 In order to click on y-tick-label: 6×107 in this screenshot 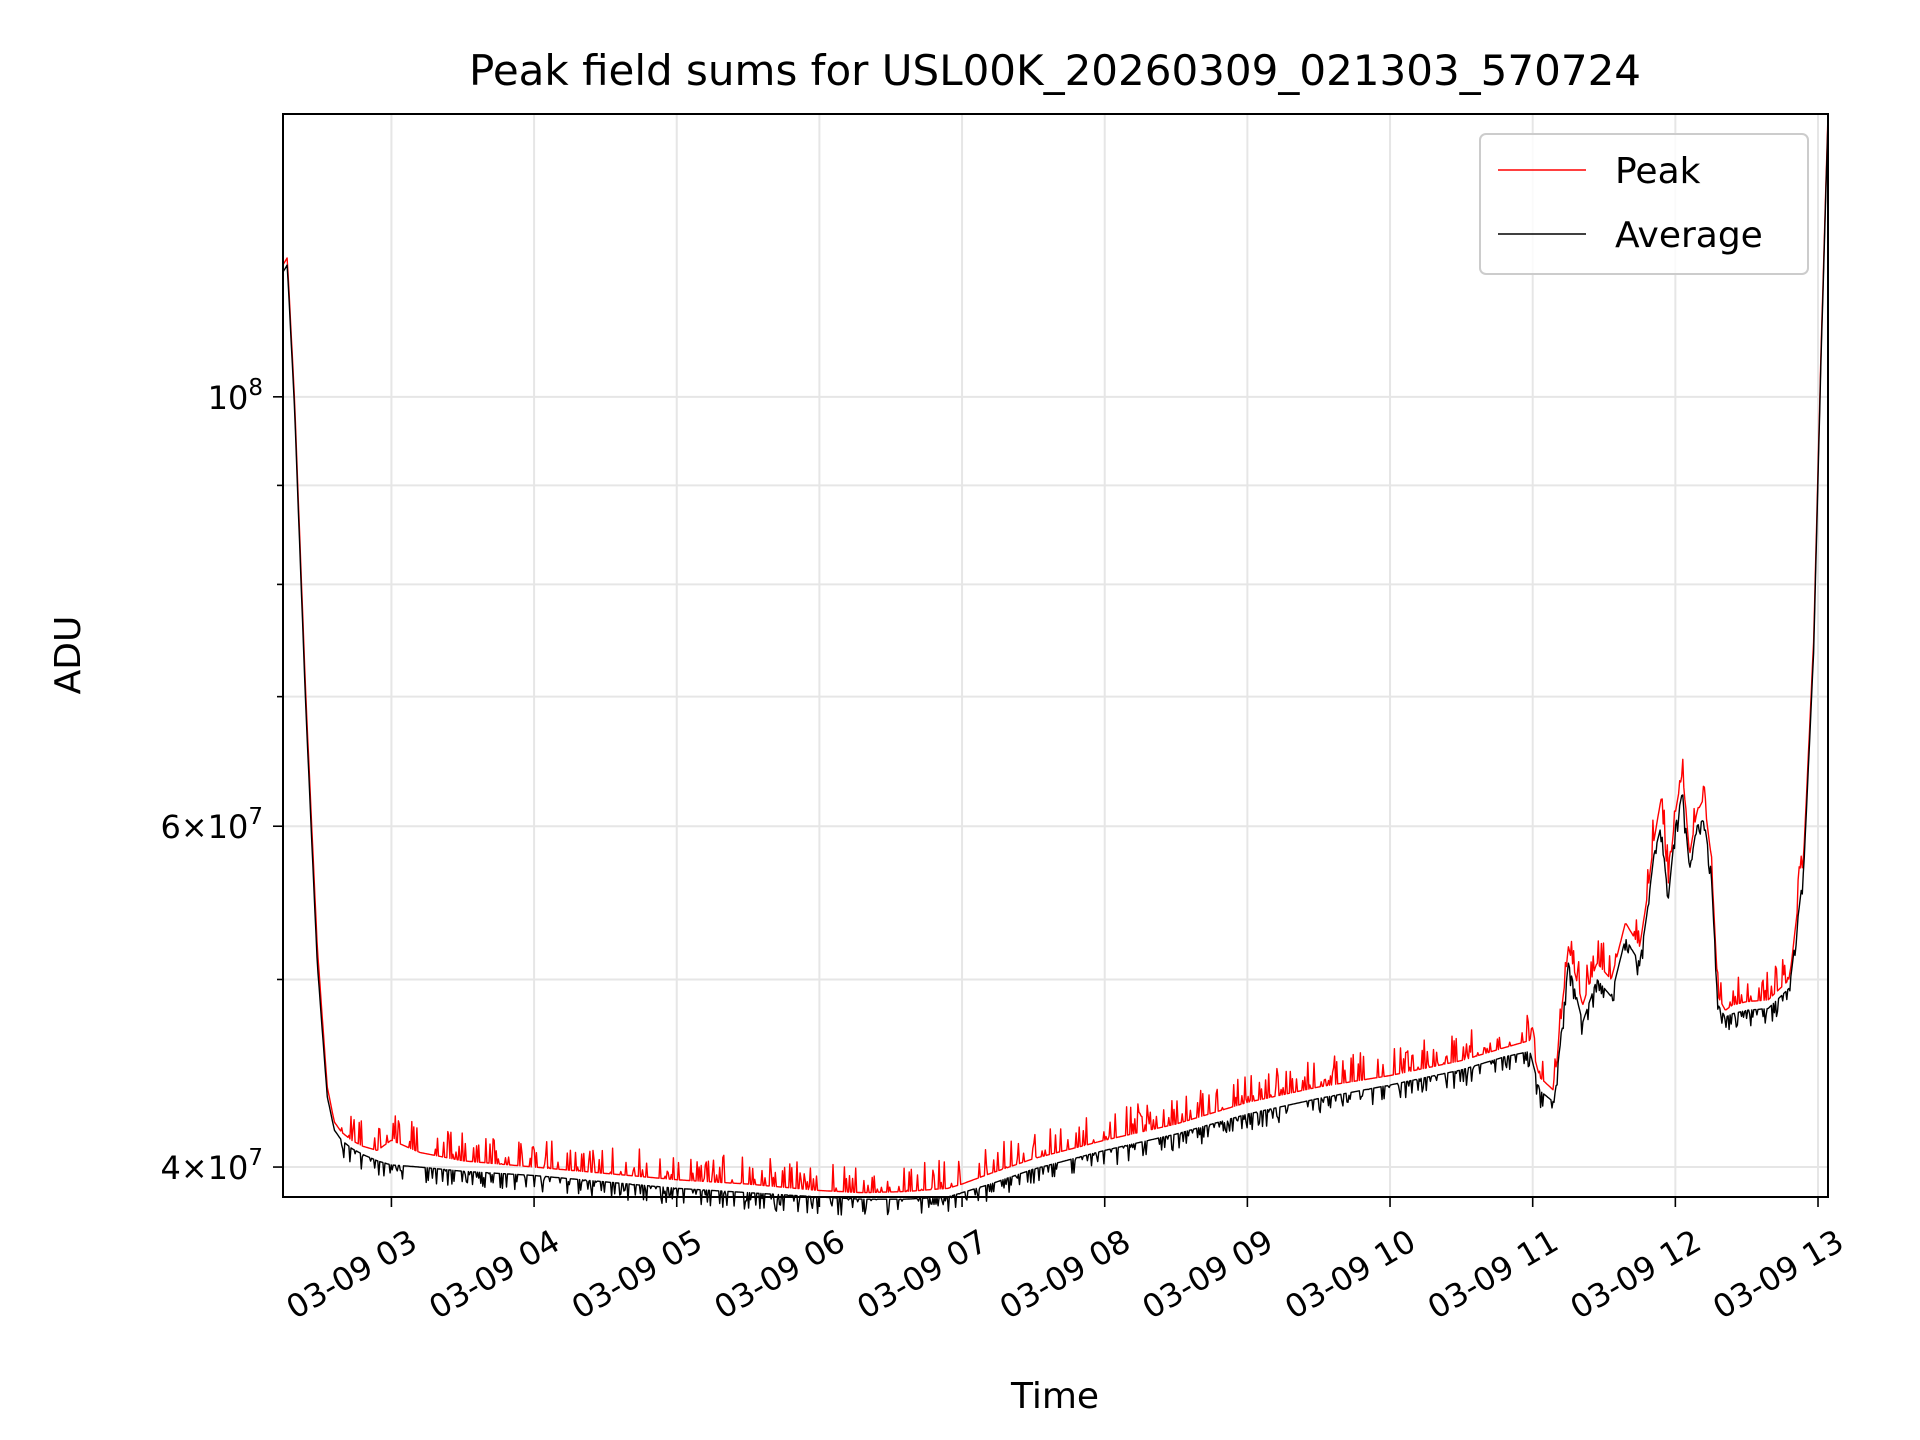, I will do `click(211, 825)`.